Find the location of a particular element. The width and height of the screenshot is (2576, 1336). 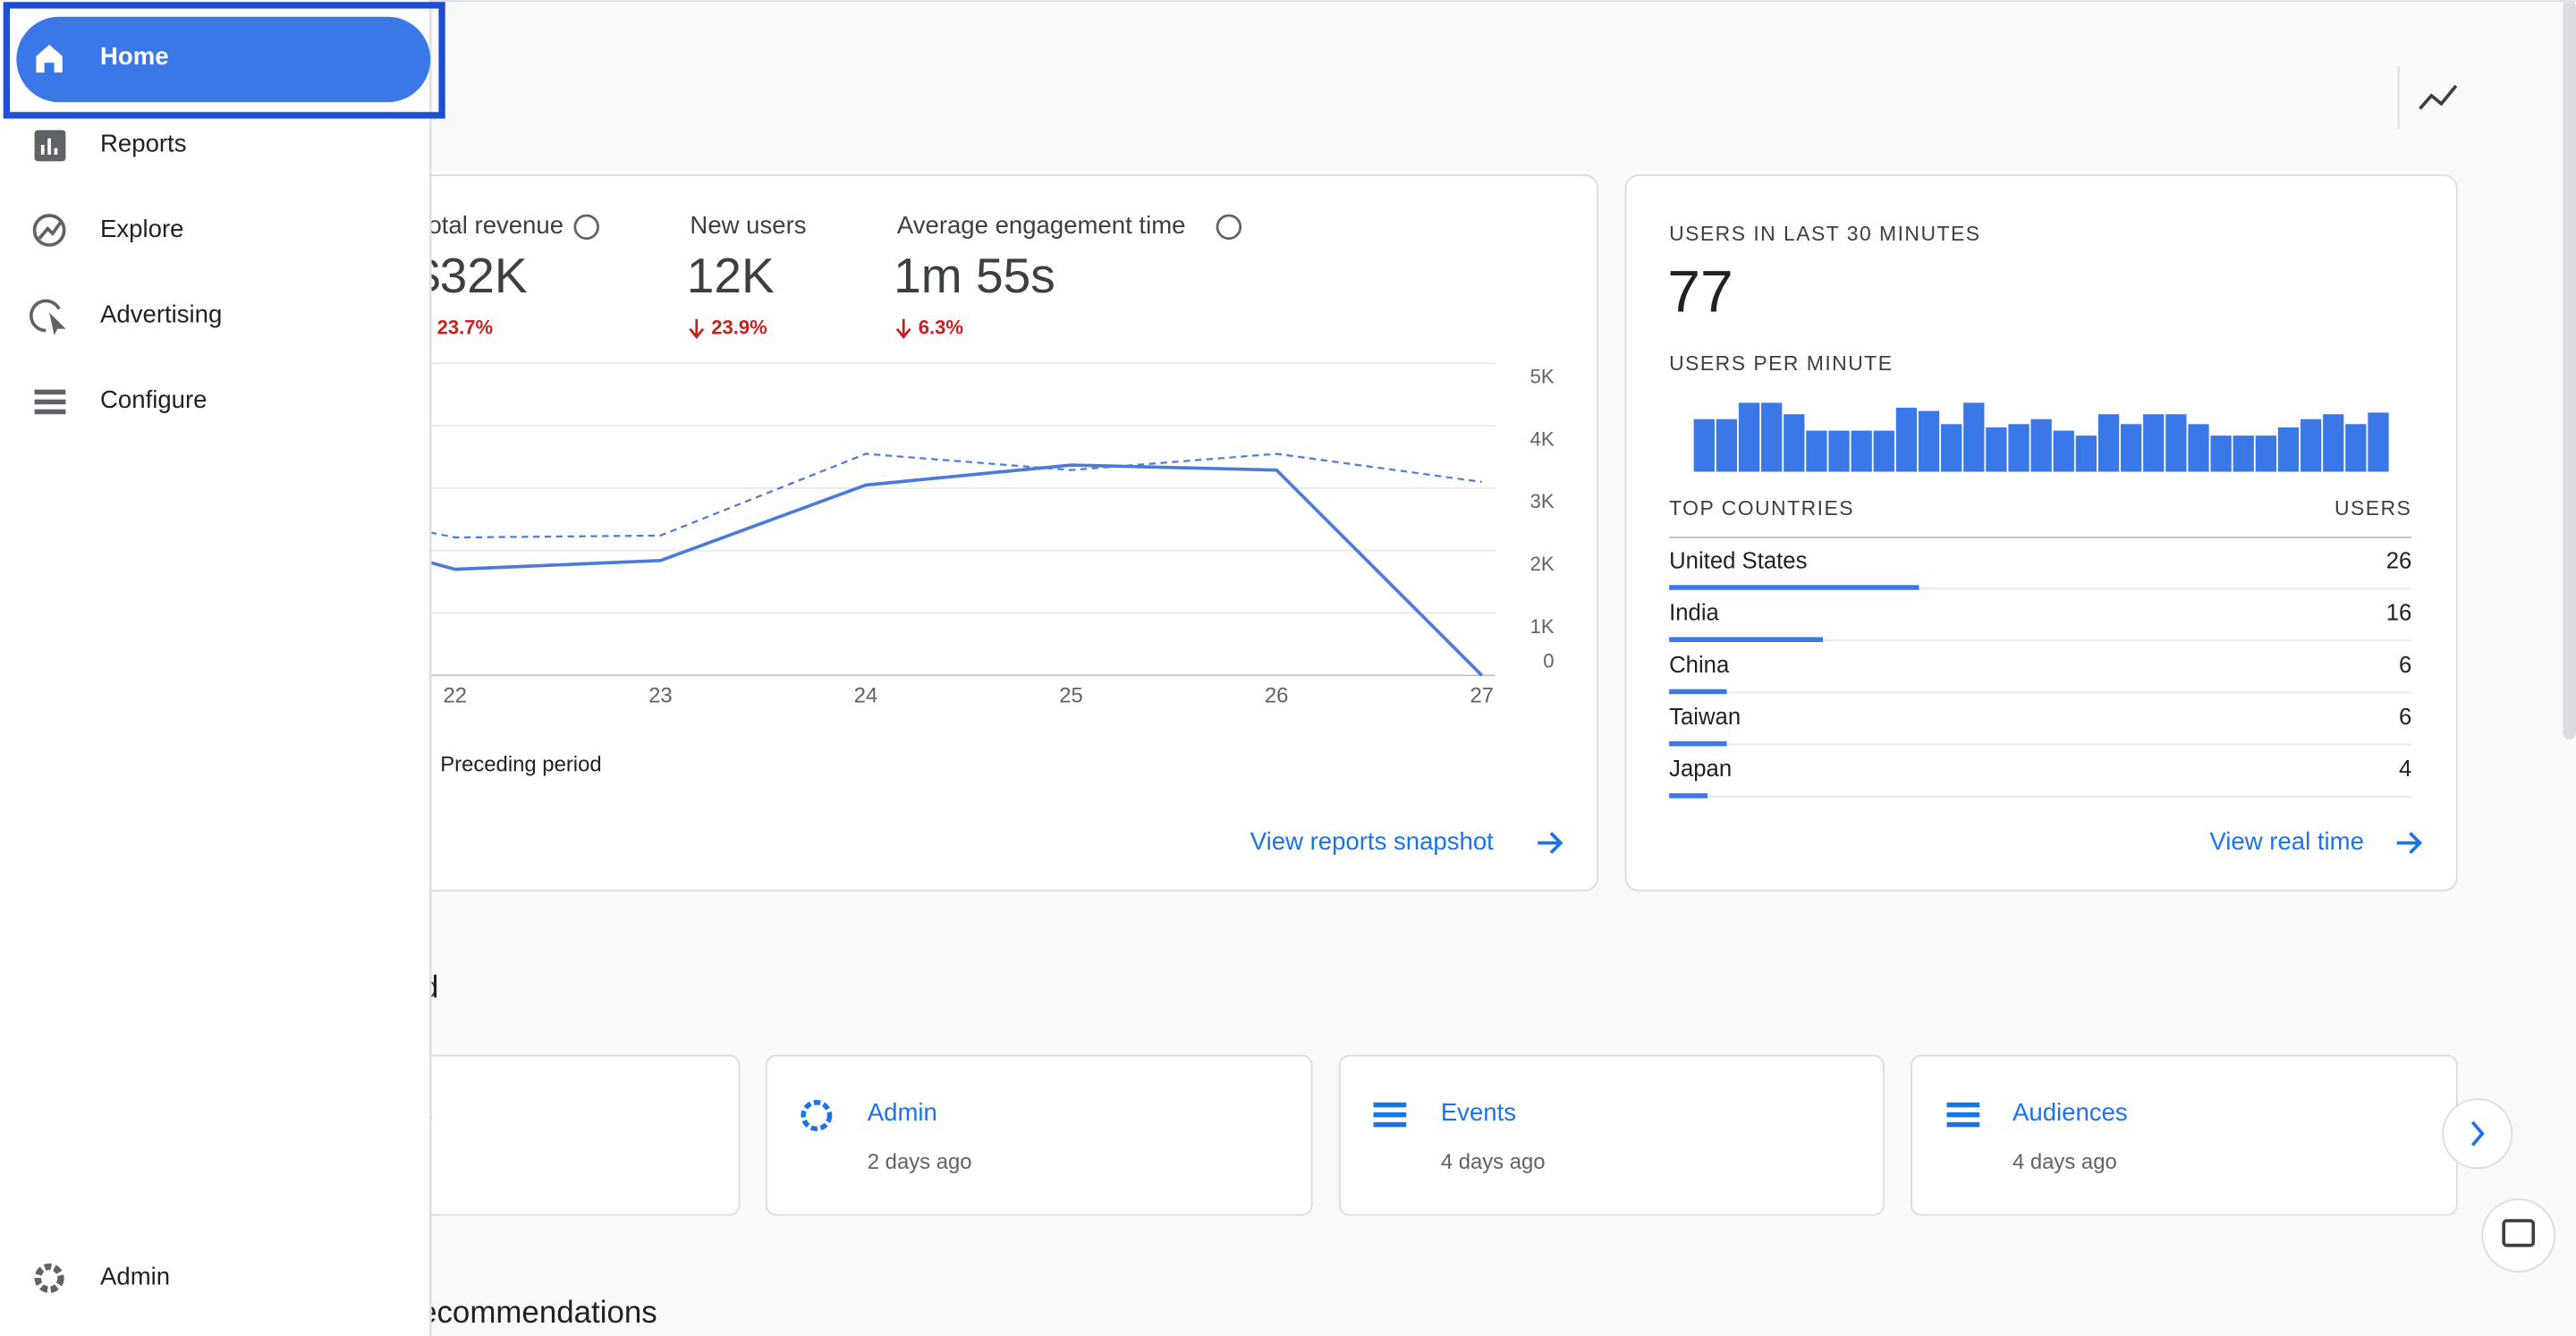

metric-label: Average engagement time is located at coordinates (1041, 225).